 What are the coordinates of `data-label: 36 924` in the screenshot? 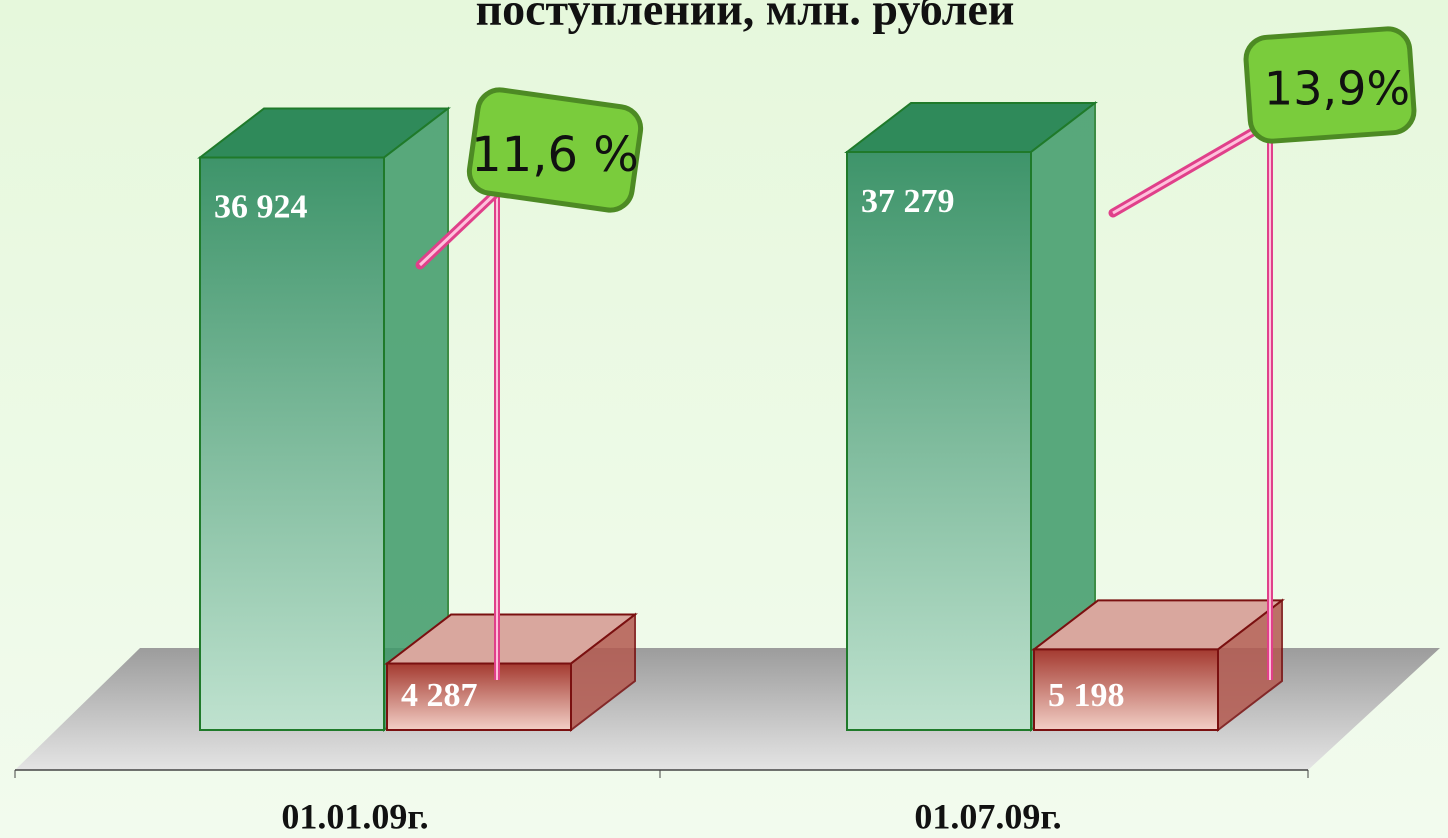 It's located at (261, 206).